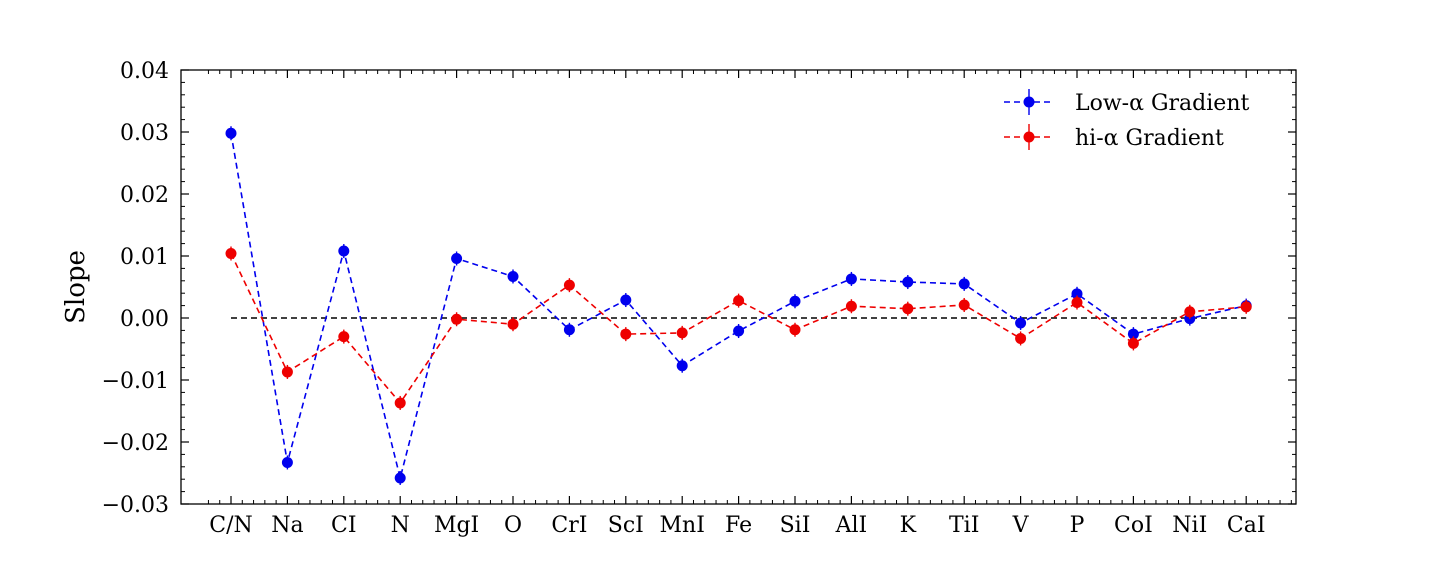  I want to click on legend-entry-0: Low-α Gradient, so click(1126, 102).